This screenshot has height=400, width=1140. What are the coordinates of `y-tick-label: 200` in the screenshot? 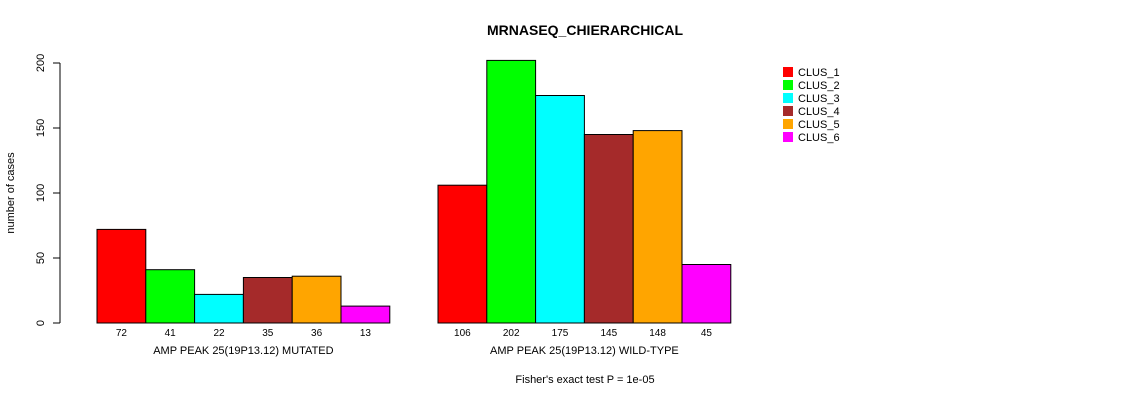 It's located at (41, 63).